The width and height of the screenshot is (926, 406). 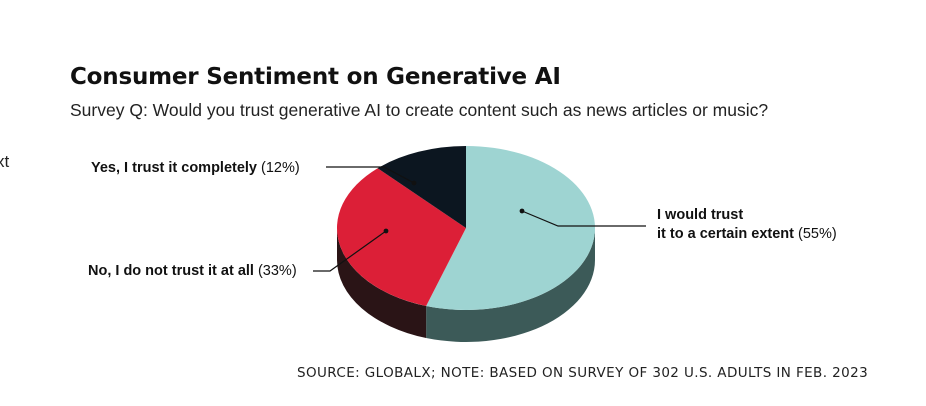 I want to click on label-no-trust: No, I do not trust it at all (33%), so click(x=192, y=271).